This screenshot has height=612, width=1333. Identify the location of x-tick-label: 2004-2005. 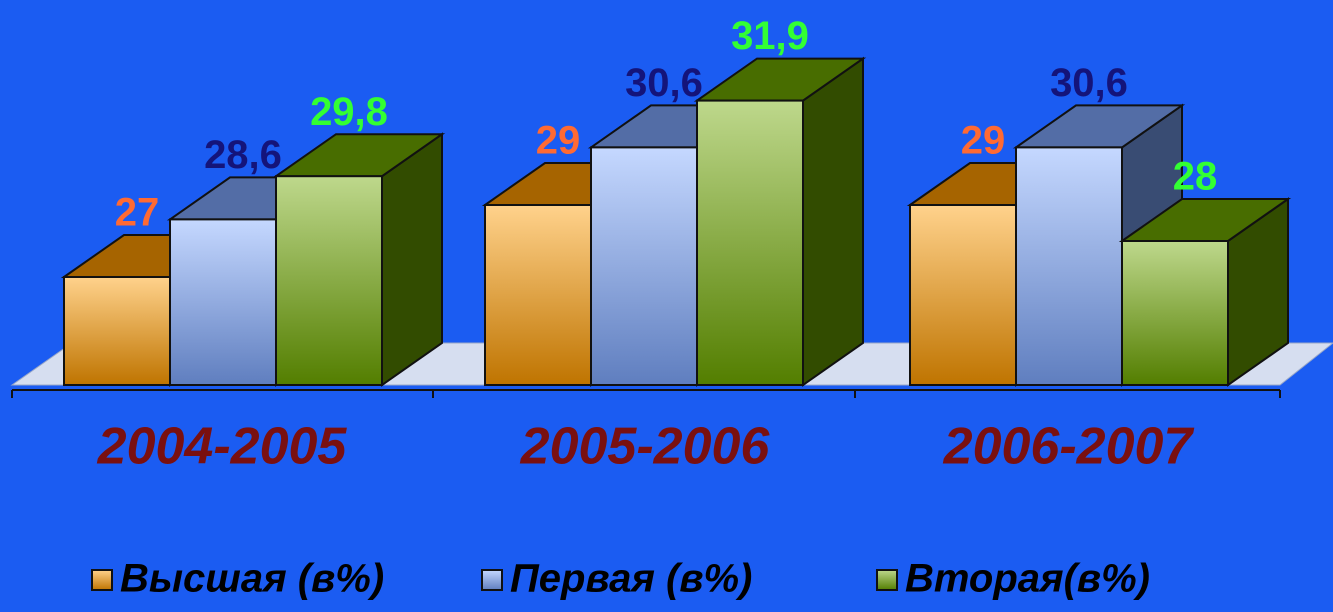
(222, 447).